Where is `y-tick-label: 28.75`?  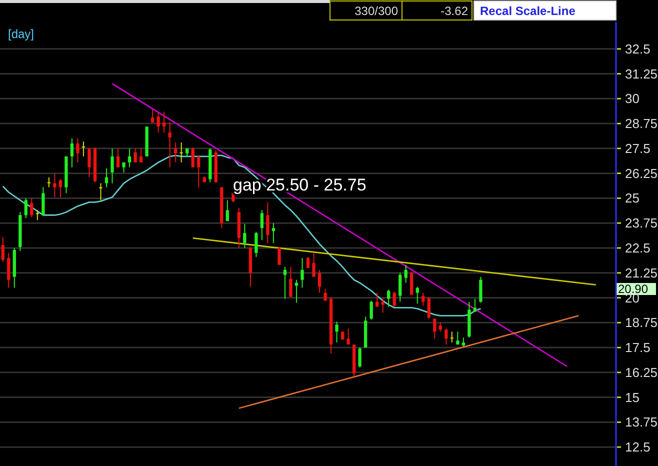
y-tick-label: 28.75 is located at coordinates (641, 124).